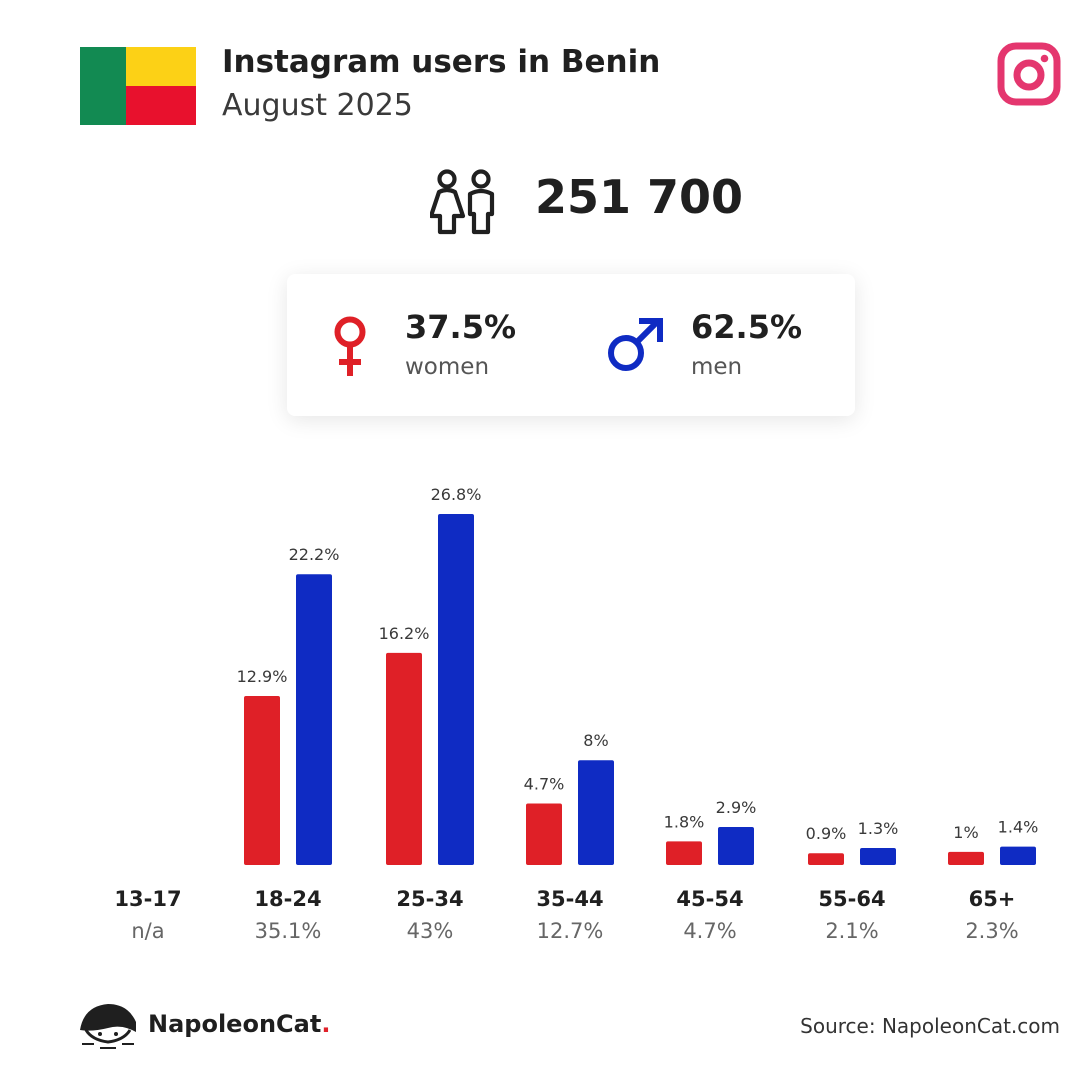 The width and height of the screenshot is (1080, 1080). I want to click on bar-label-men-65+: 1.4%, so click(1018, 827).